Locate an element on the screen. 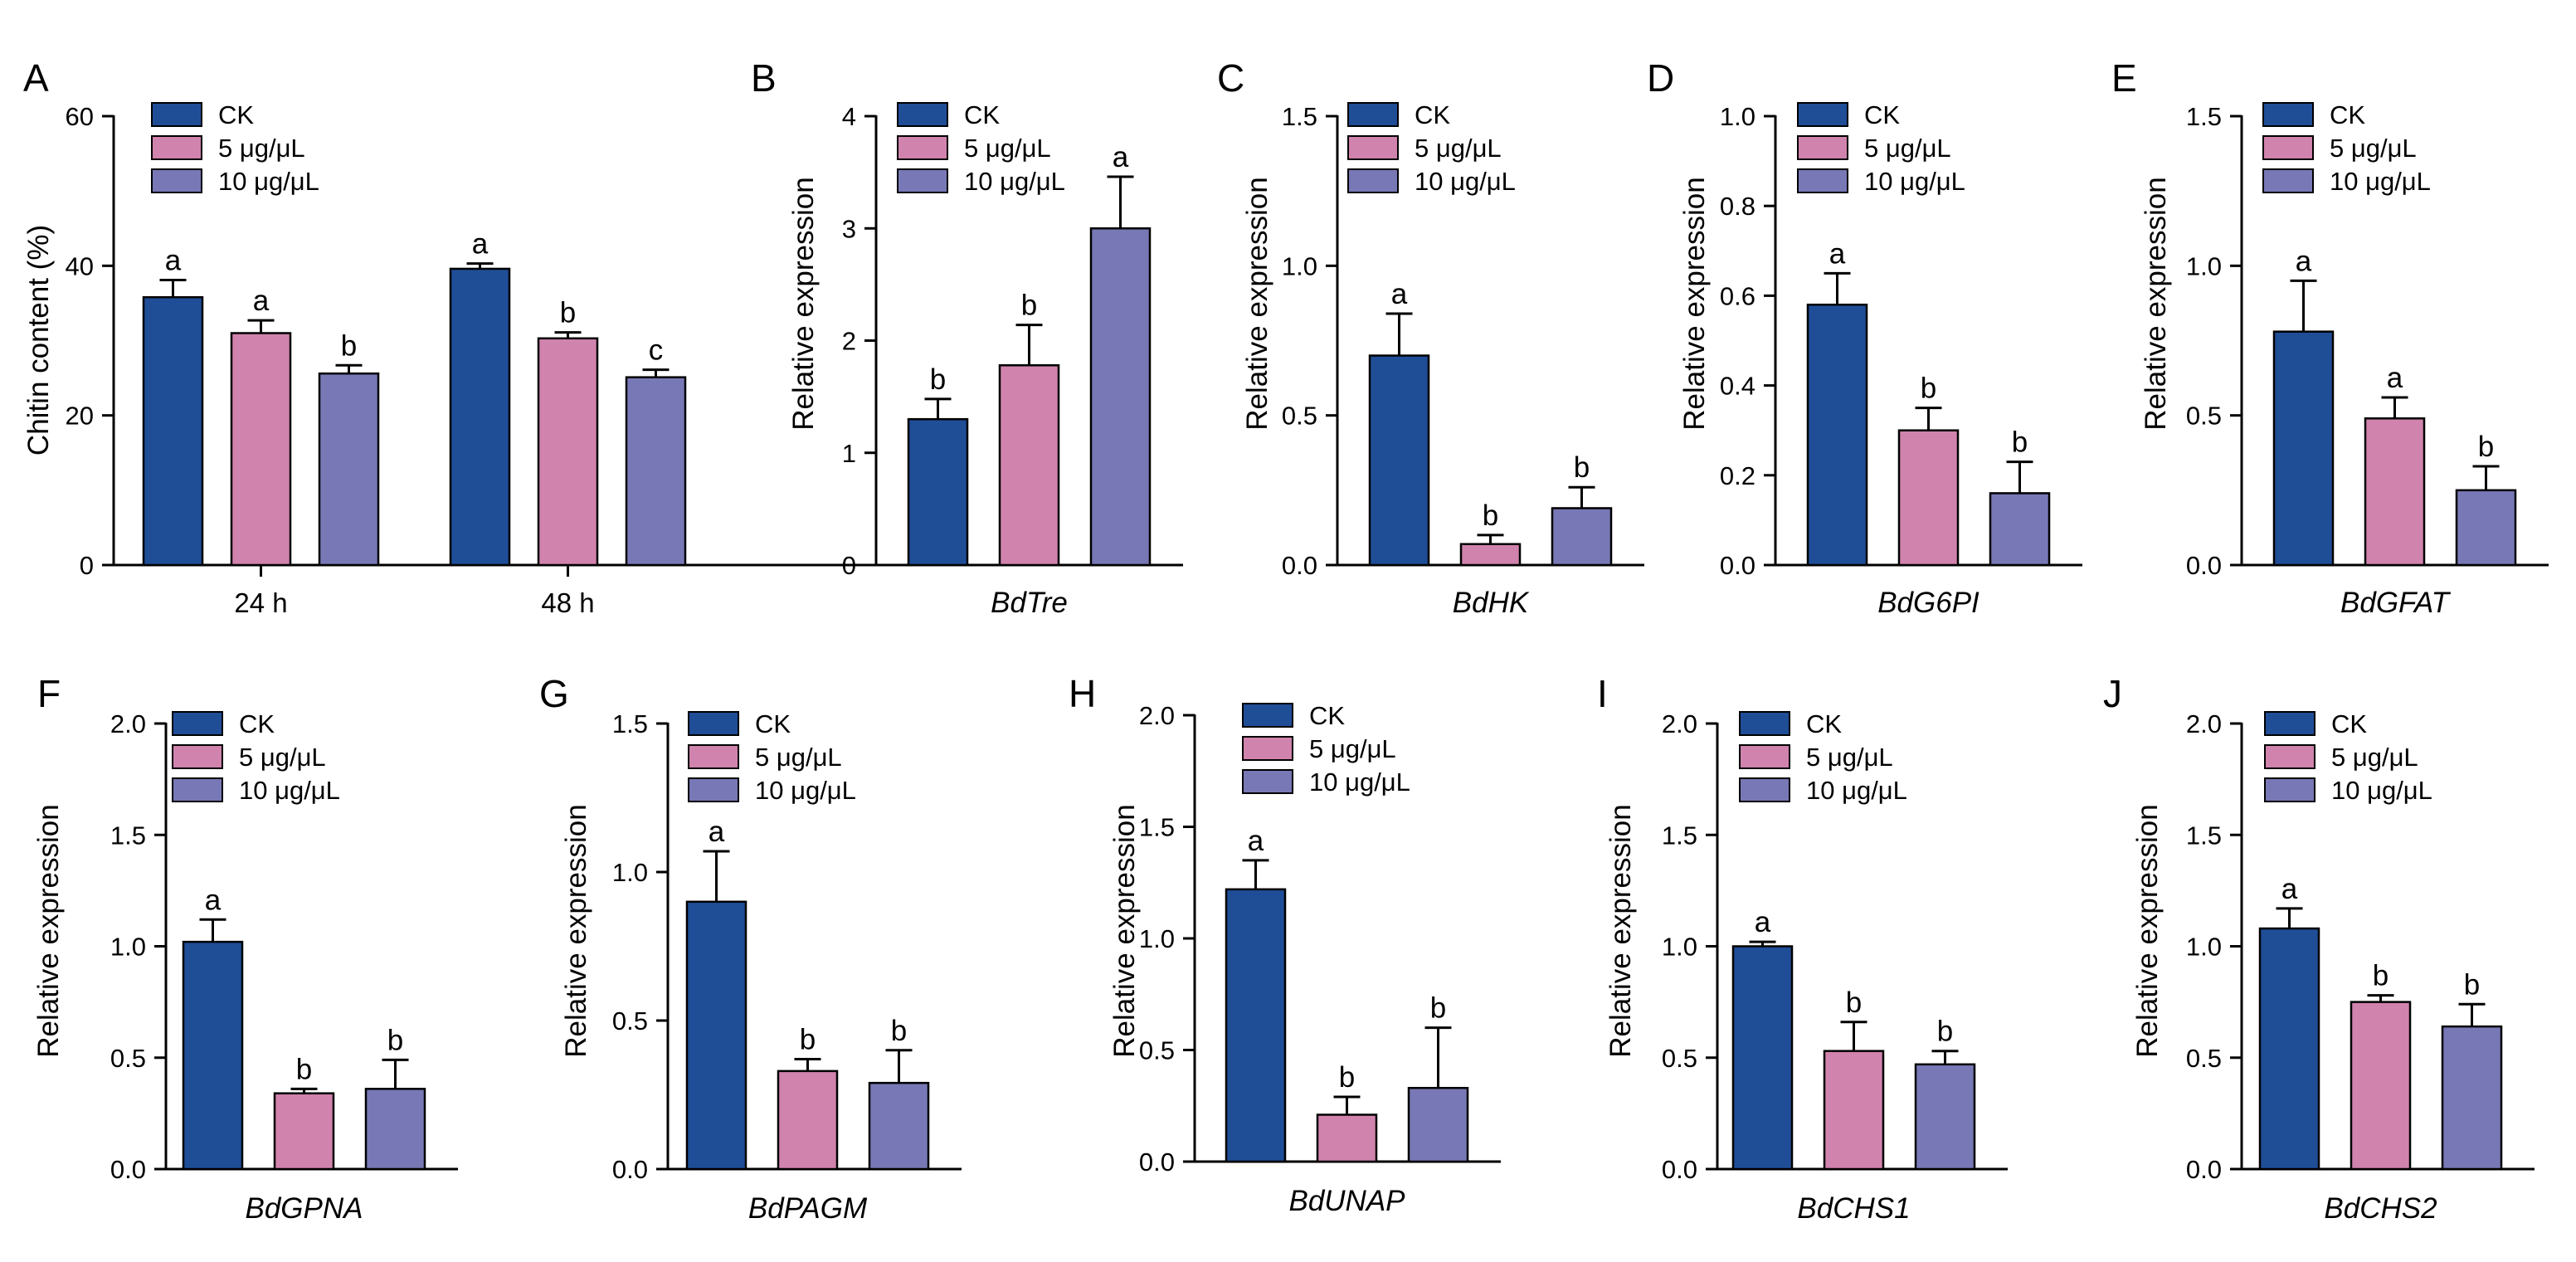 The image size is (2576, 1262). y-tick-label: 60 is located at coordinates (80, 116).